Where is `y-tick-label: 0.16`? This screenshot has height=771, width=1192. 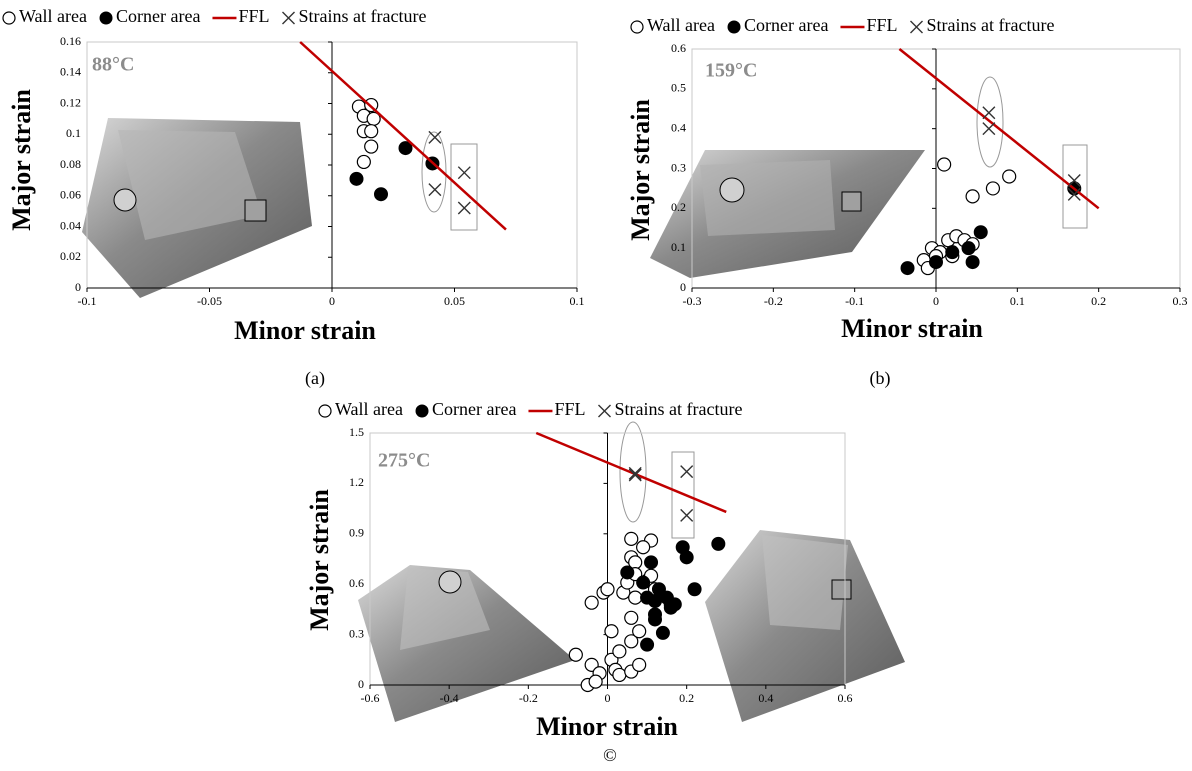
y-tick-label: 0.16 is located at coordinates (70, 41).